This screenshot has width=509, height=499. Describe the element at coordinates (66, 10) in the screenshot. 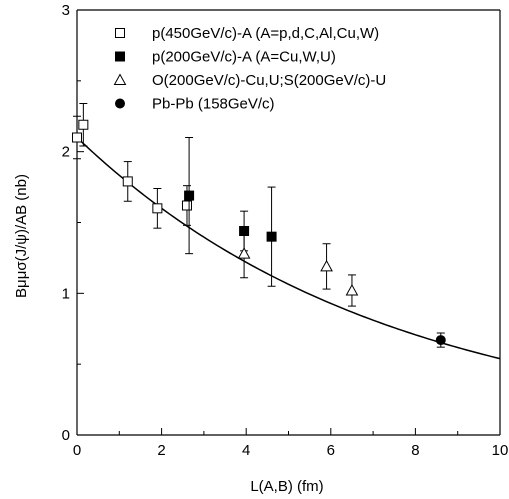

I see `y-tick-label: 3` at that location.